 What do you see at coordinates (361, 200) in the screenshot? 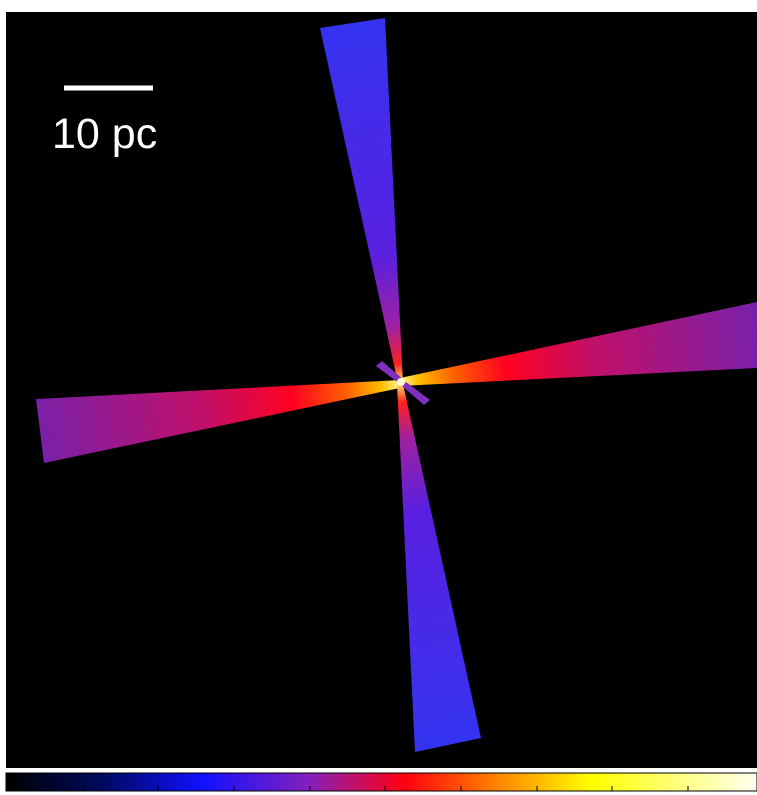
I see `jet-top` at bounding box center [361, 200].